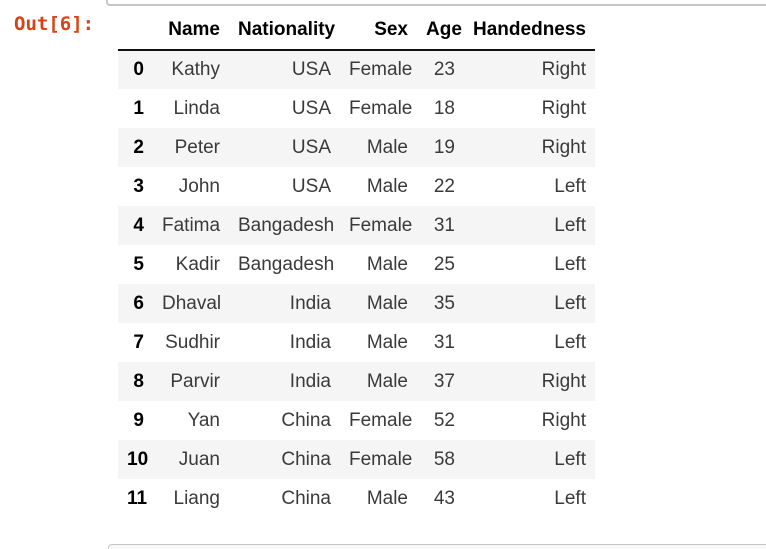  What do you see at coordinates (440, 30) in the screenshot?
I see `column-header-age: Age` at bounding box center [440, 30].